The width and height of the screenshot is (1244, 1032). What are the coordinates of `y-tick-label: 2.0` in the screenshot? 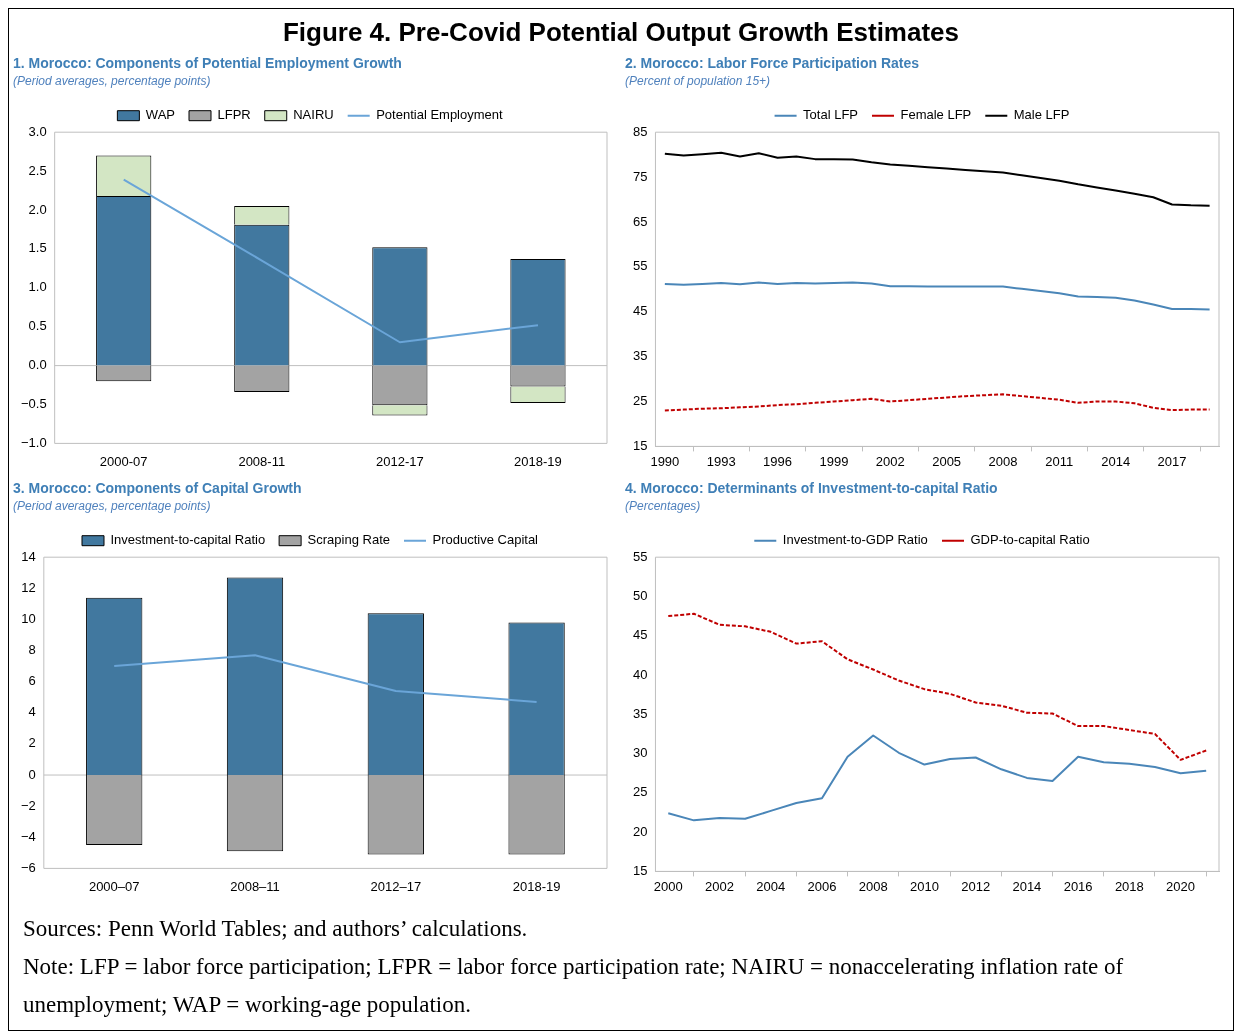 It's located at (37, 209).